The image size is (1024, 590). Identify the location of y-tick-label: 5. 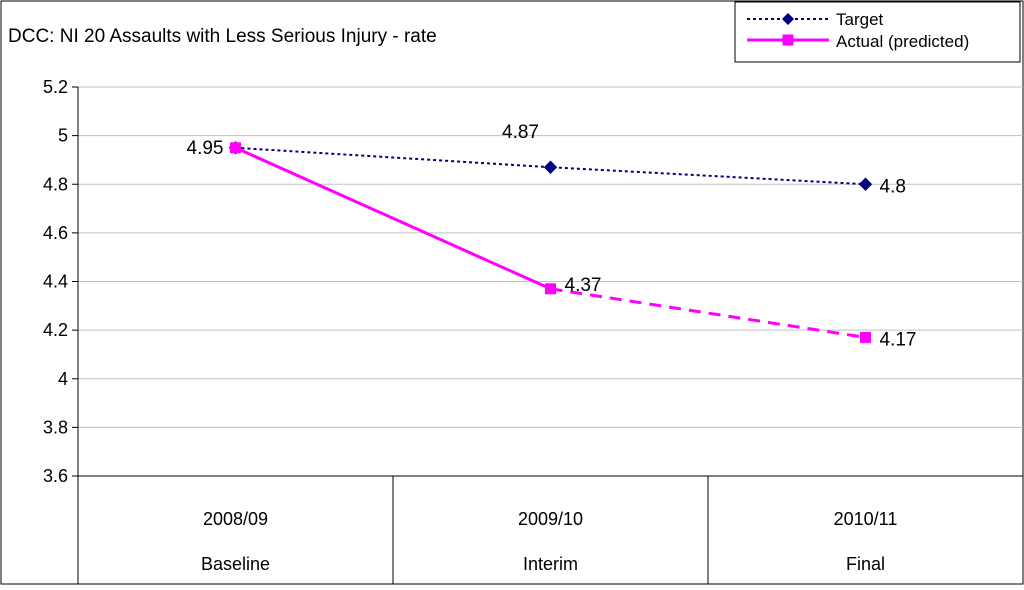
(63, 136).